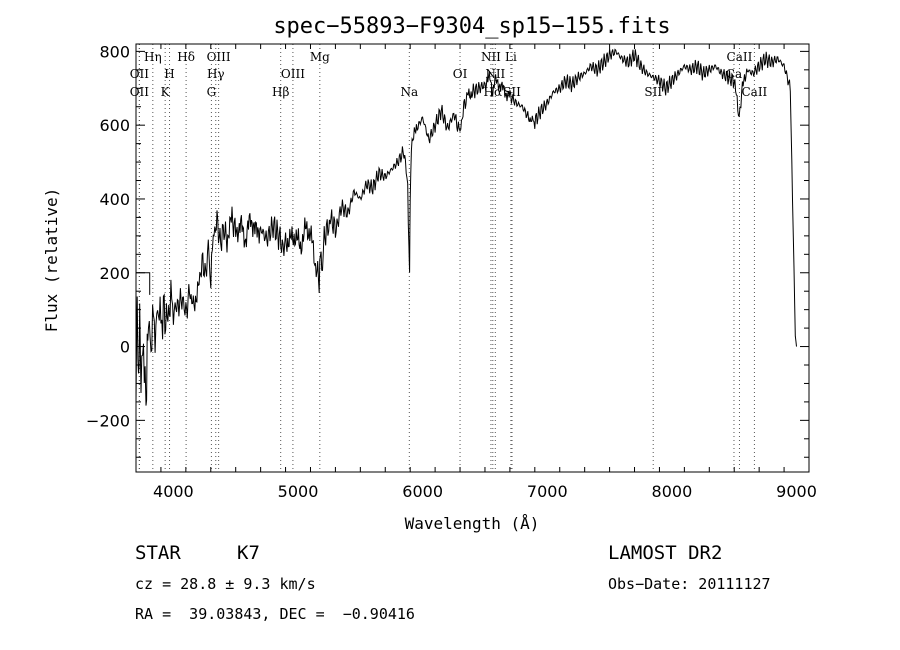 The height and width of the screenshot is (650, 900). What do you see at coordinates (754, 92) in the screenshot?
I see `line-label-22: CaII` at bounding box center [754, 92].